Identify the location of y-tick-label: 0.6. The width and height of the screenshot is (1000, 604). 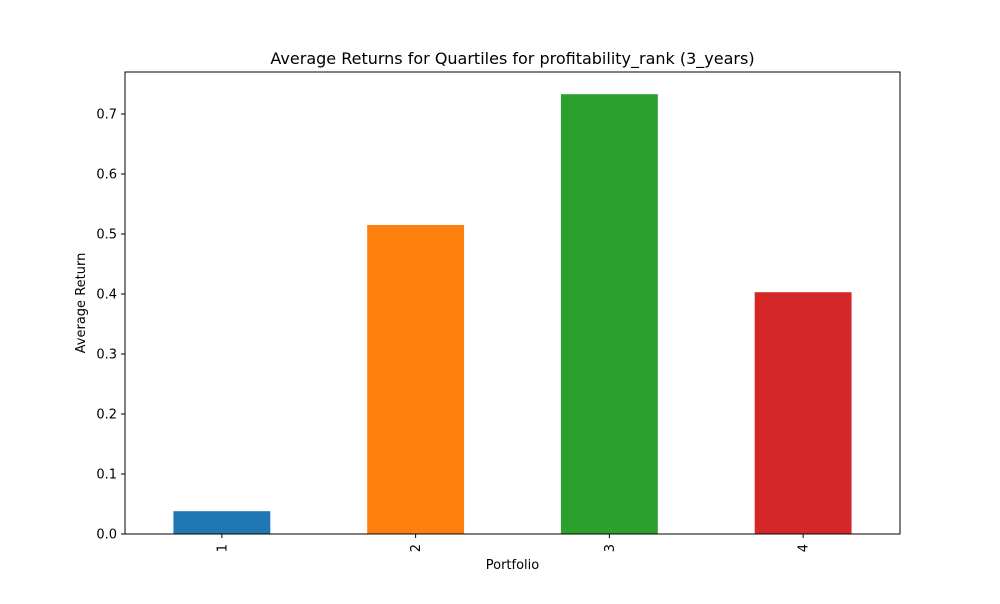
(106, 175).